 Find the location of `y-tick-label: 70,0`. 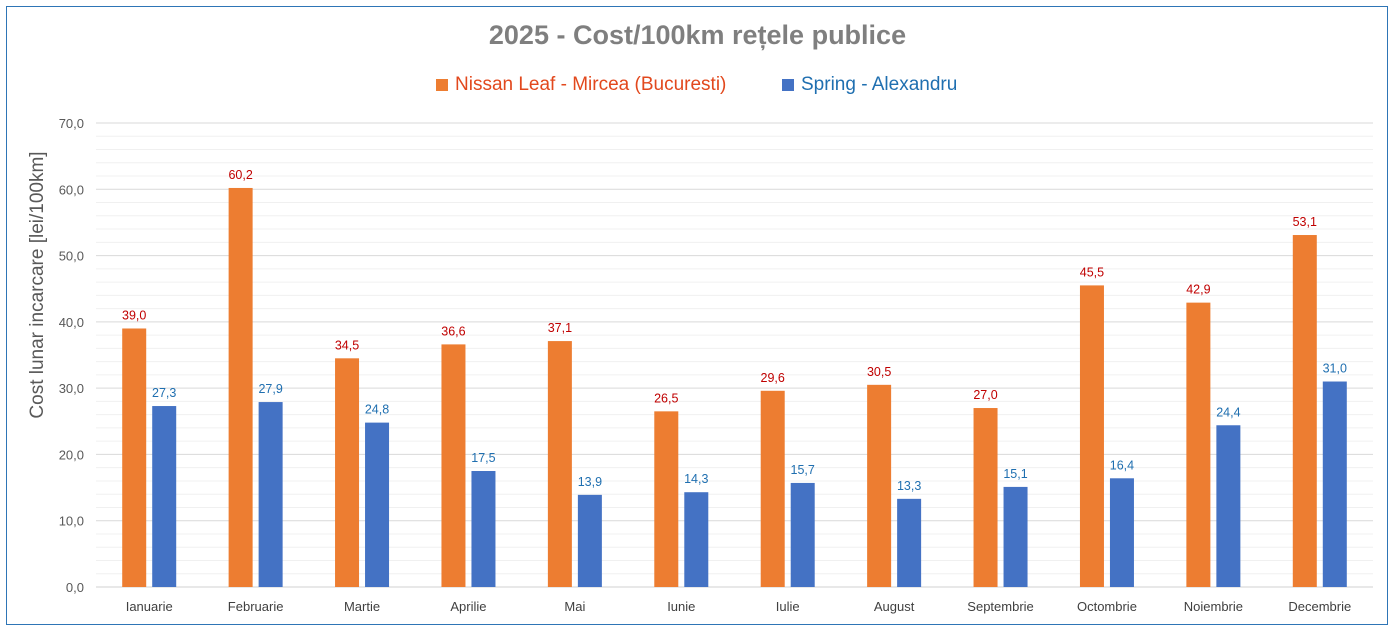

y-tick-label: 70,0 is located at coordinates (71, 123).